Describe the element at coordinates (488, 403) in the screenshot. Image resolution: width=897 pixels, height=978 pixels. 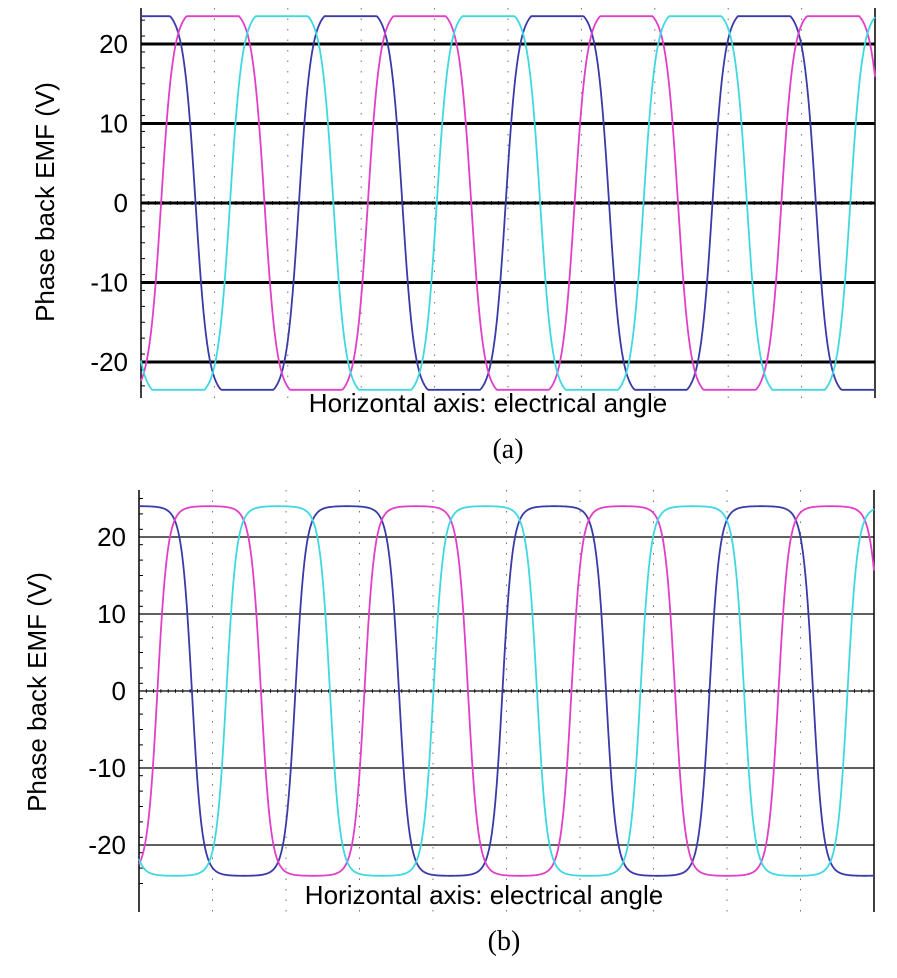
I see `x-axis-title-a: Horizontal axis: electrical angle` at that location.